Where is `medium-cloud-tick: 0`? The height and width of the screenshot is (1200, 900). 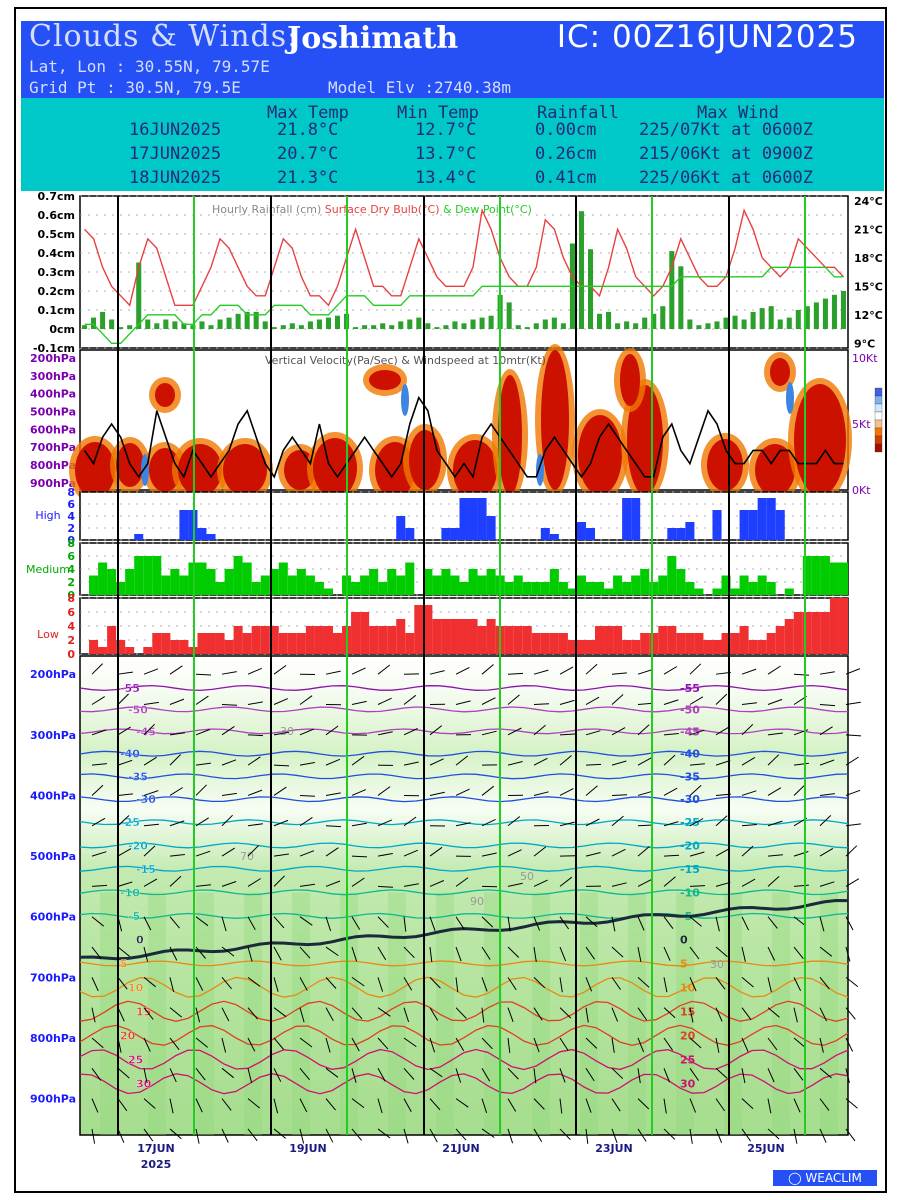 medium-cloud-tick: 0 is located at coordinates (71, 595).